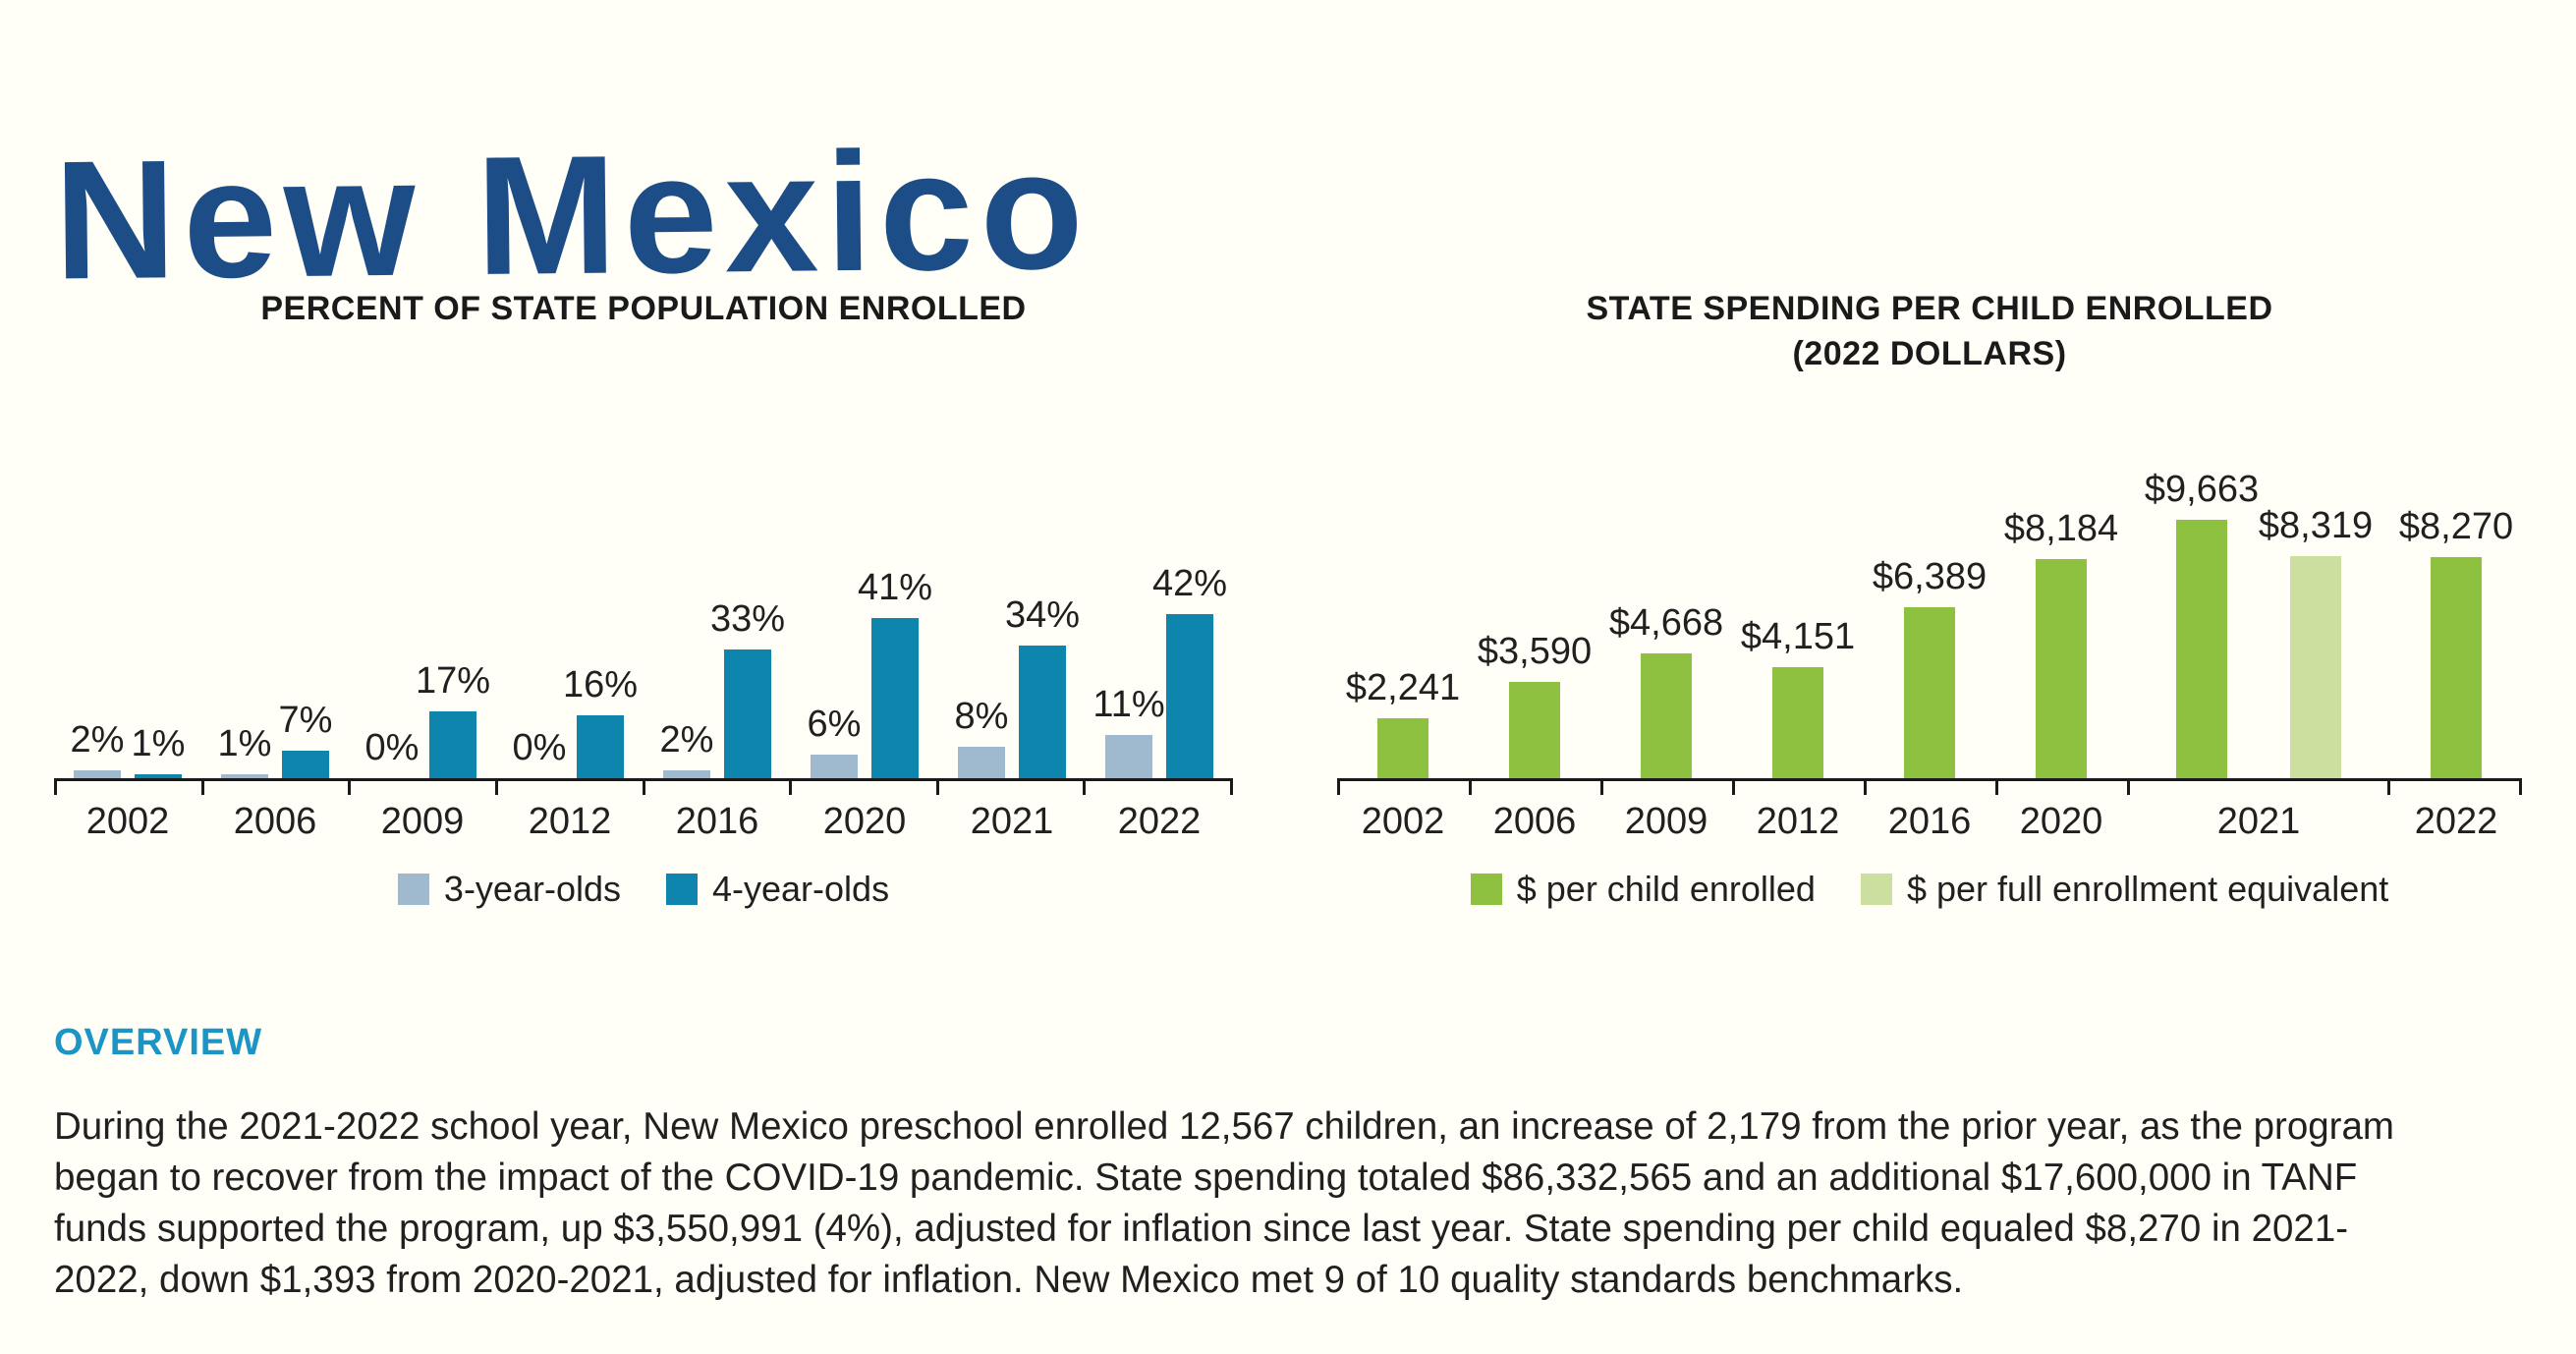  What do you see at coordinates (1798, 636) in the screenshot?
I see `bar-value-label: $4,151` at bounding box center [1798, 636].